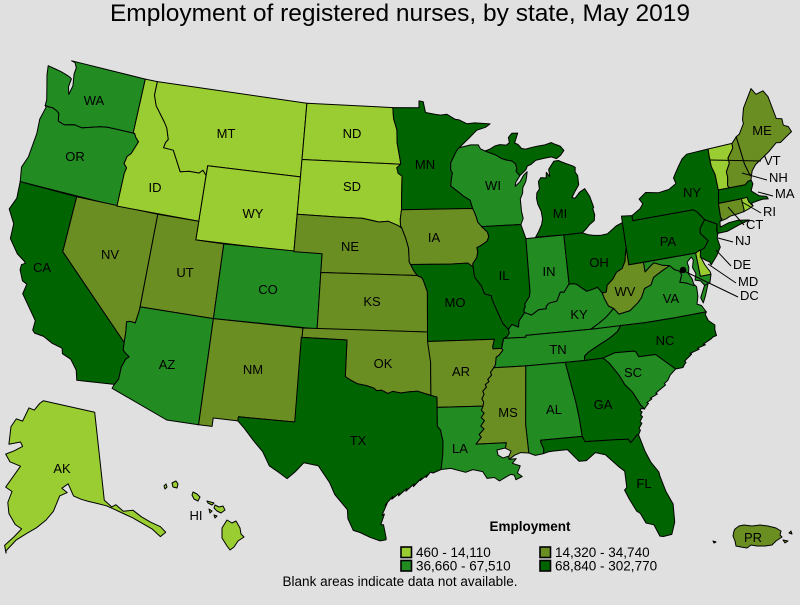  I want to click on svg-text: RI, so click(769, 211).